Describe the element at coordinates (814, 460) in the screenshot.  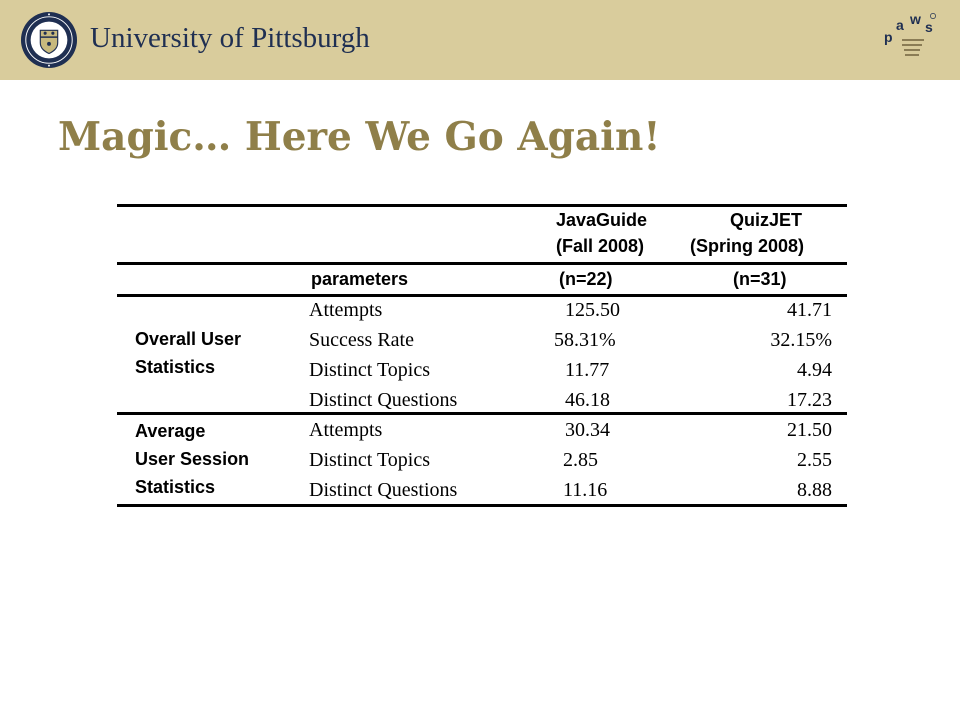
I see `value-system-2: 2.55` at that location.